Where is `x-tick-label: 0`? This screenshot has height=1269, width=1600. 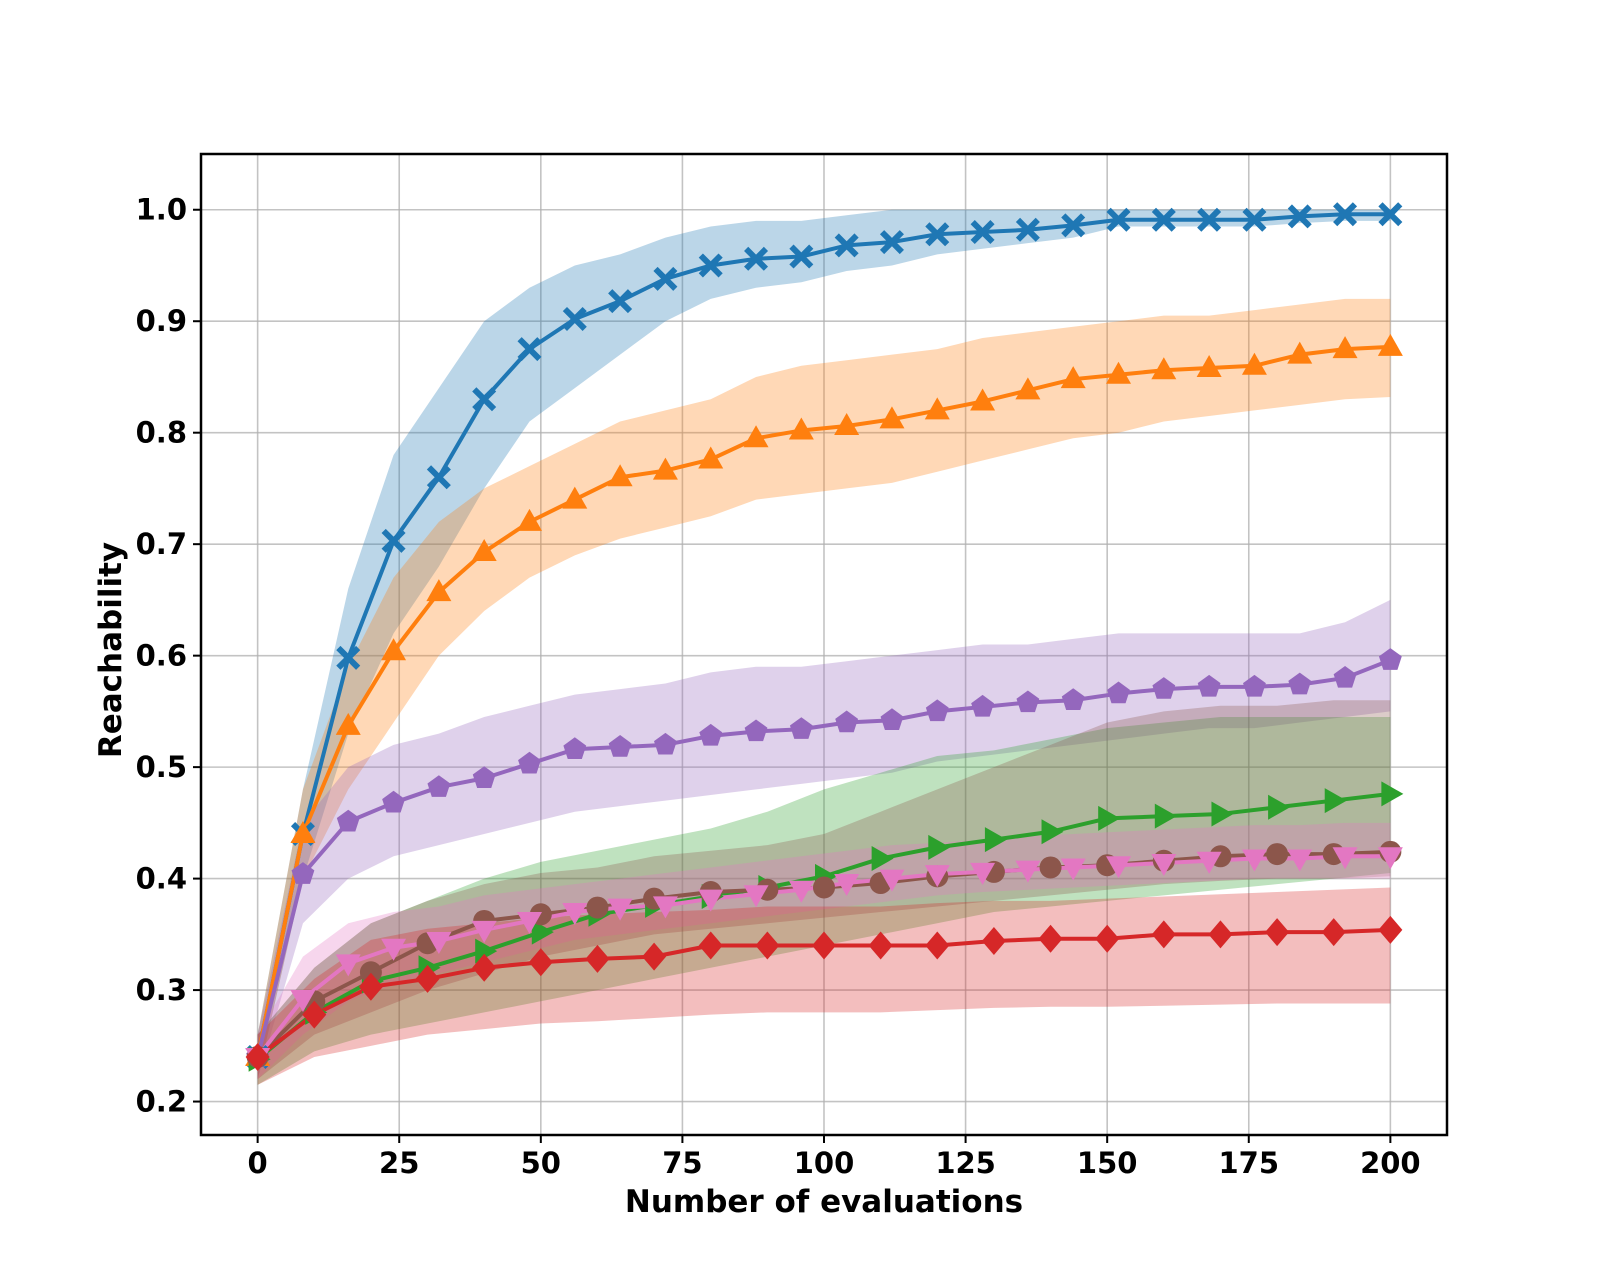 x-tick-label: 0 is located at coordinates (258, 1163).